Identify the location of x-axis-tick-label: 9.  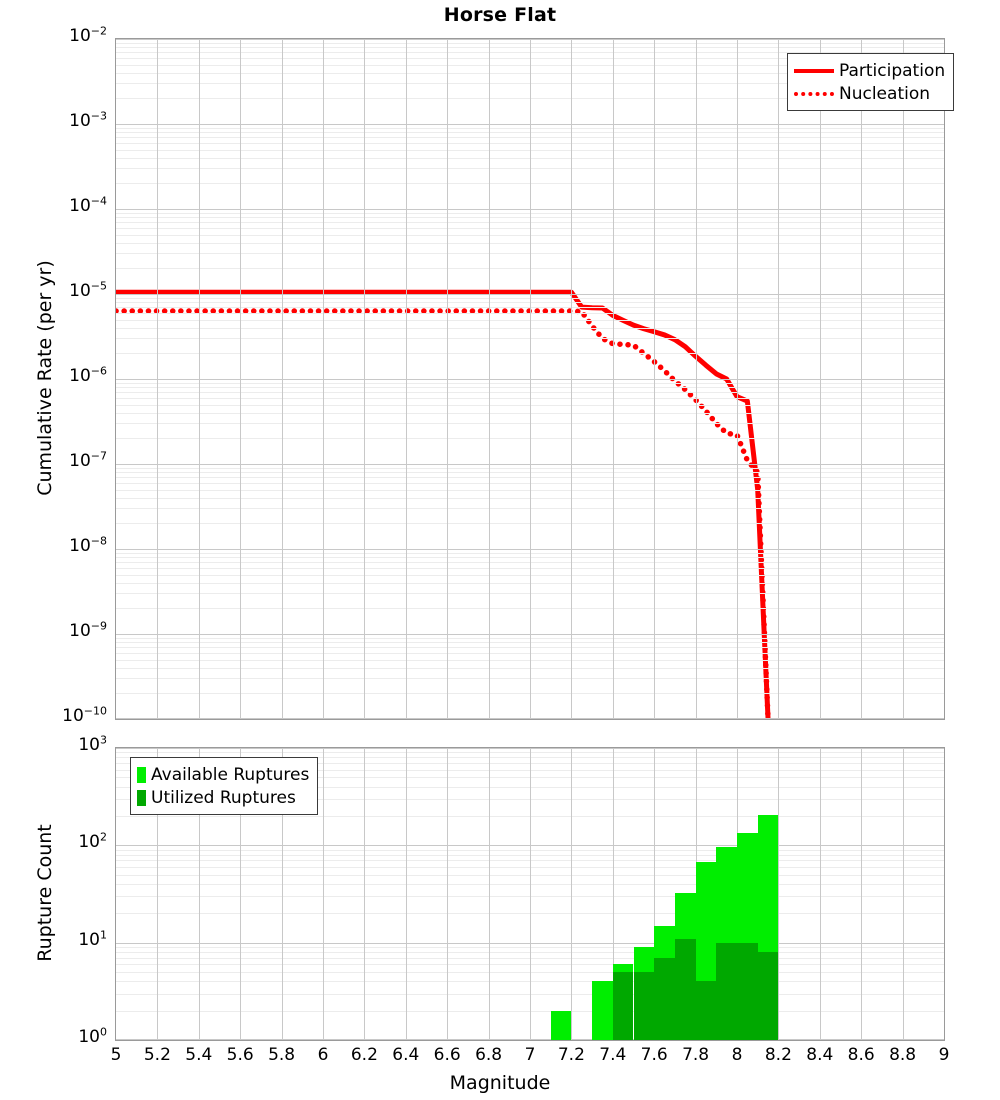
(944, 1055).